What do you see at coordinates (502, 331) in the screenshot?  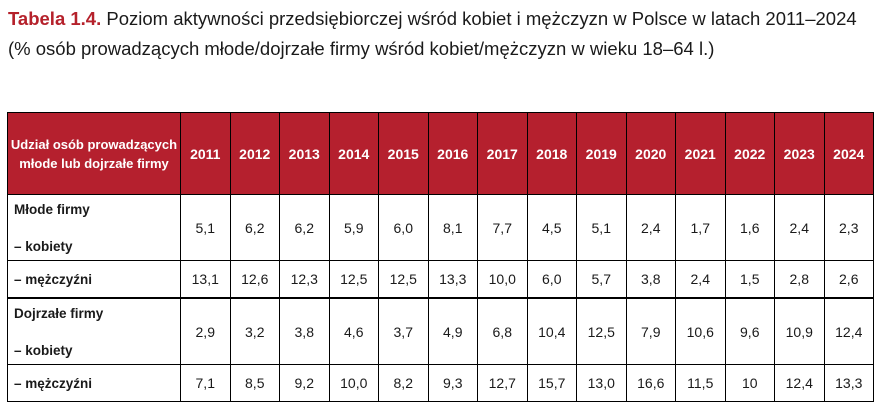 I see `table-cell: 6,8` at bounding box center [502, 331].